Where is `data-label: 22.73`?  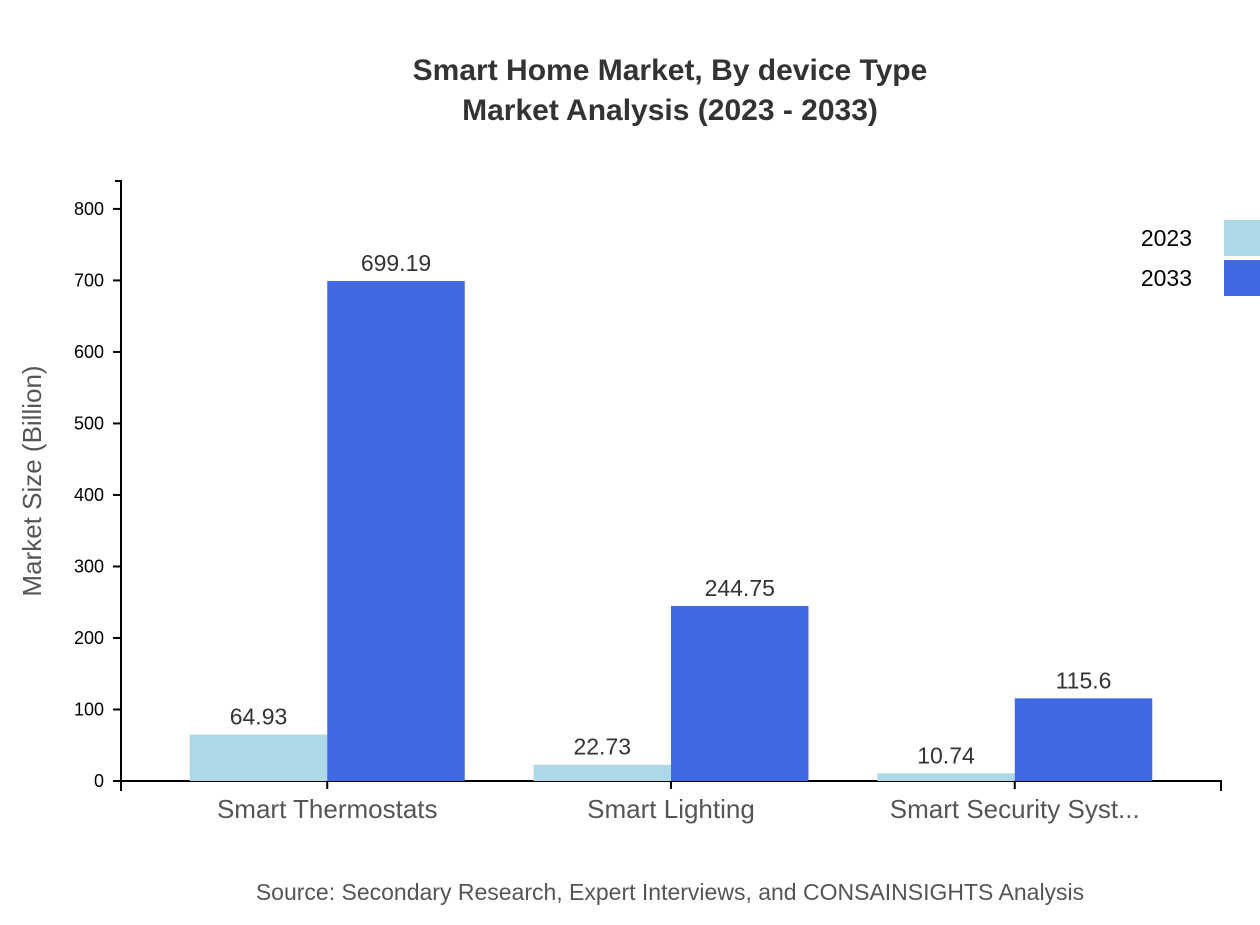
data-label: 22.73 is located at coordinates (602, 747).